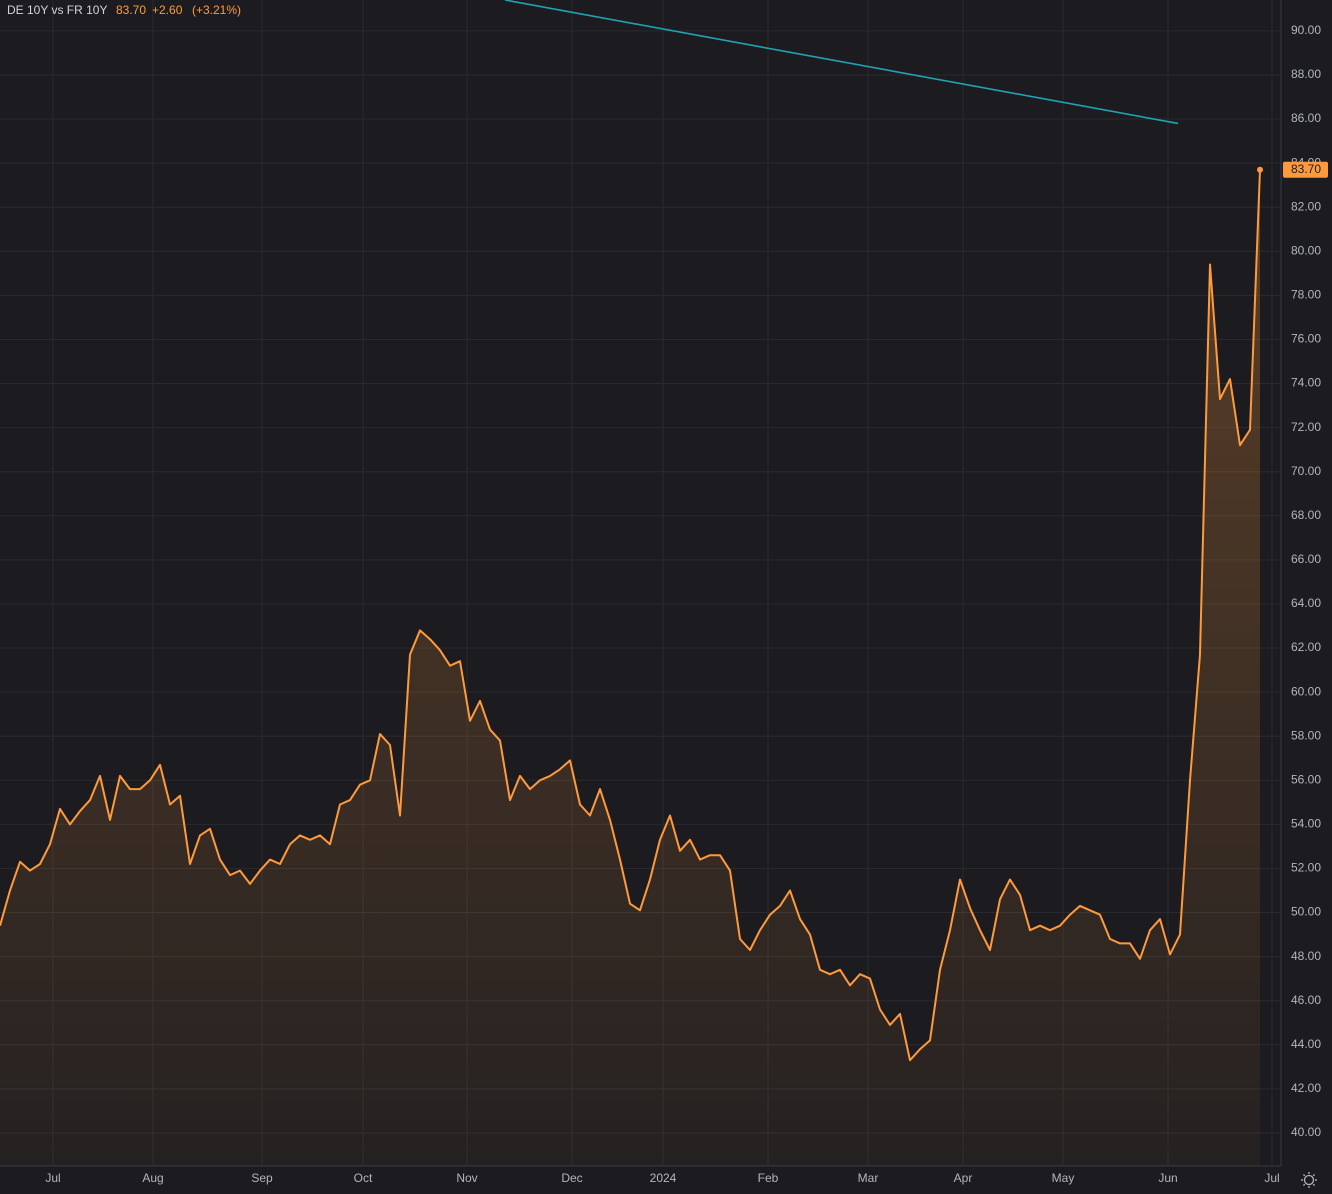 The height and width of the screenshot is (1194, 1332). What do you see at coordinates (1306, 74) in the screenshot?
I see `y-tick-label: 88.00` at bounding box center [1306, 74].